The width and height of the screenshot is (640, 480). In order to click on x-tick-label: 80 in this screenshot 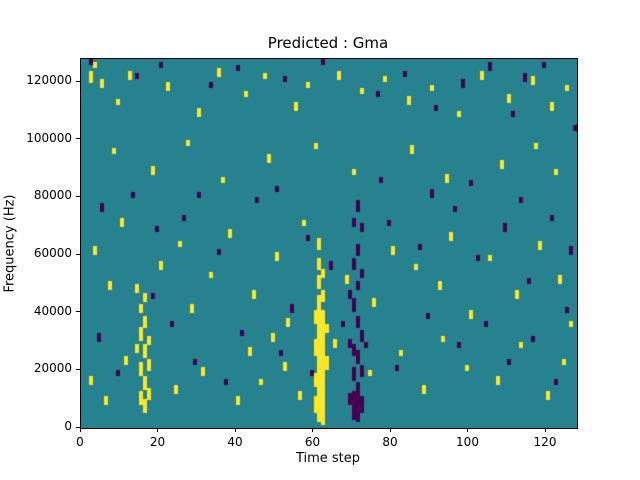, I will do `click(390, 442)`.